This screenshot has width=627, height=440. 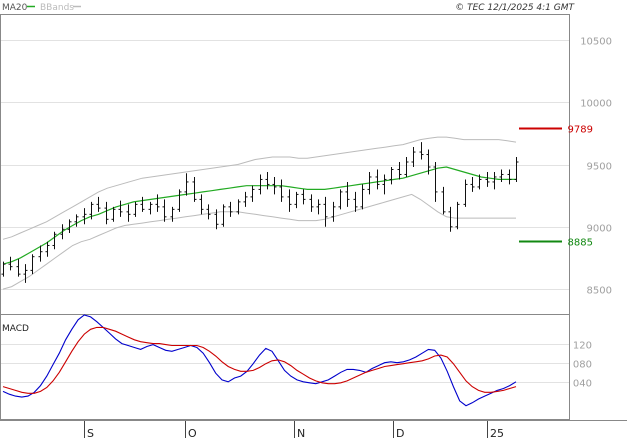 I want to click on reference-level-label: 8885, so click(x=580, y=243).